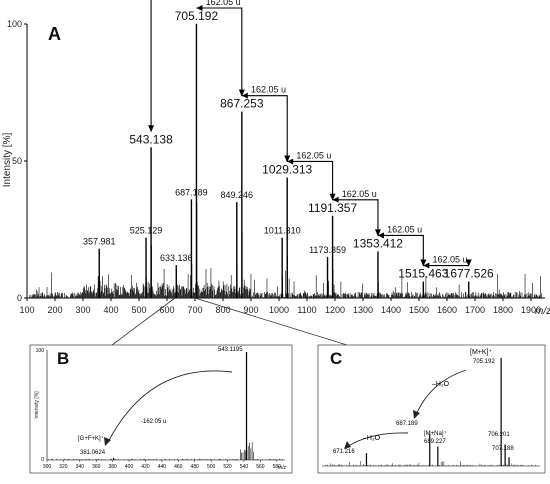 Image resolution: width=550 pixels, height=484 pixels. I want to click on panel-c-peak-label-687: 687.189, so click(407, 424).